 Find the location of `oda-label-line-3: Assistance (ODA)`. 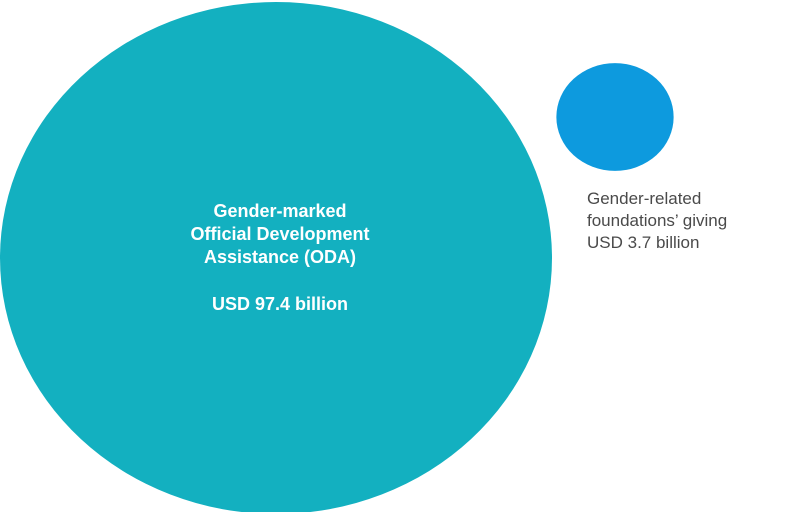

oda-label-line-3: Assistance (ODA) is located at coordinates (280, 257).